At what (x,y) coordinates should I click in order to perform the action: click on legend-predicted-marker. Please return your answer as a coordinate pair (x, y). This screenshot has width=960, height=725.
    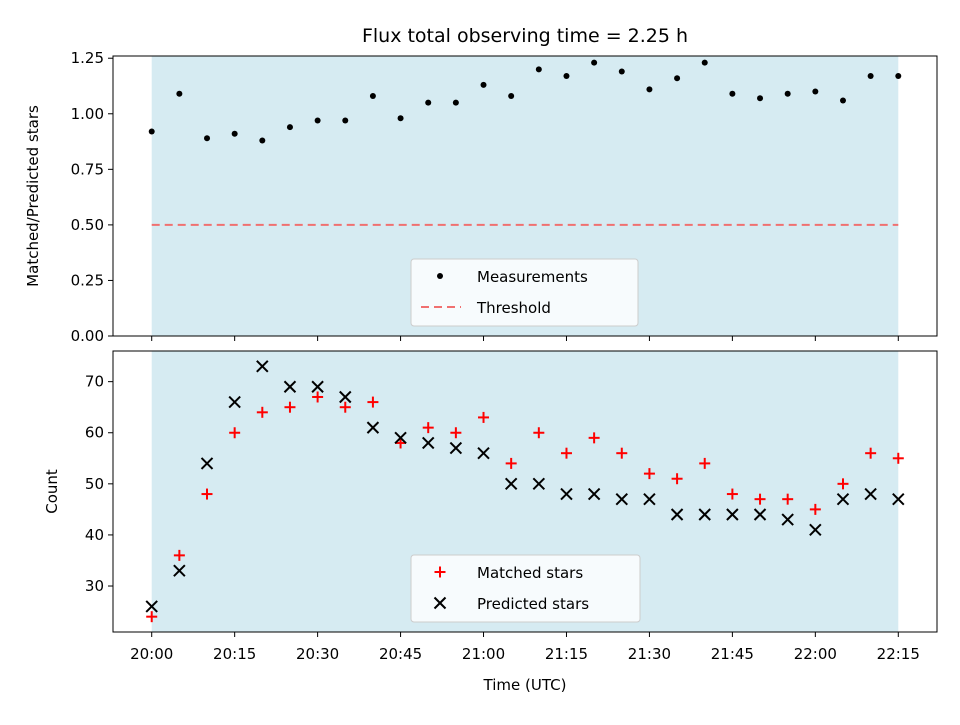
    Looking at the image, I should click on (440, 603).